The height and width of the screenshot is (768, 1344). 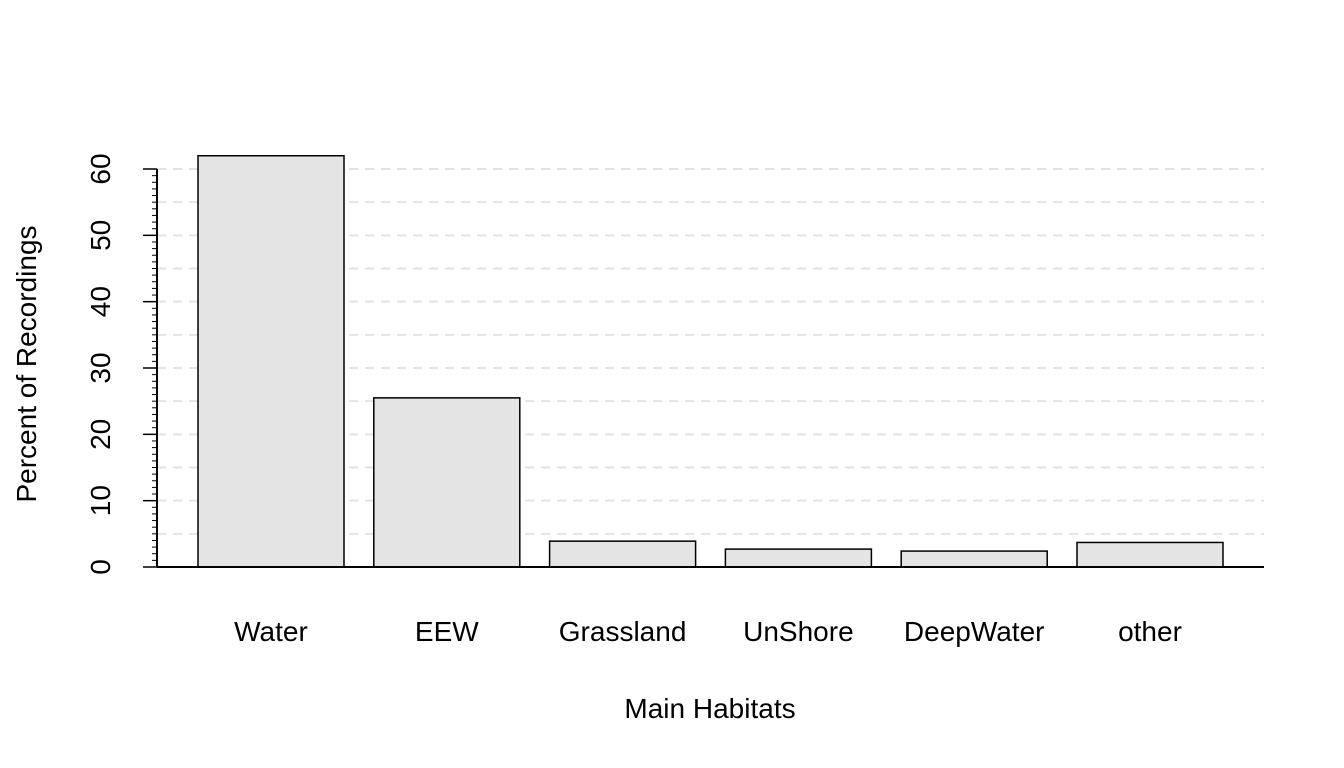 What do you see at coordinates (100, 235) in the screenshot?
I see `y-tick-label: 50` at bounding box center [100, 235].